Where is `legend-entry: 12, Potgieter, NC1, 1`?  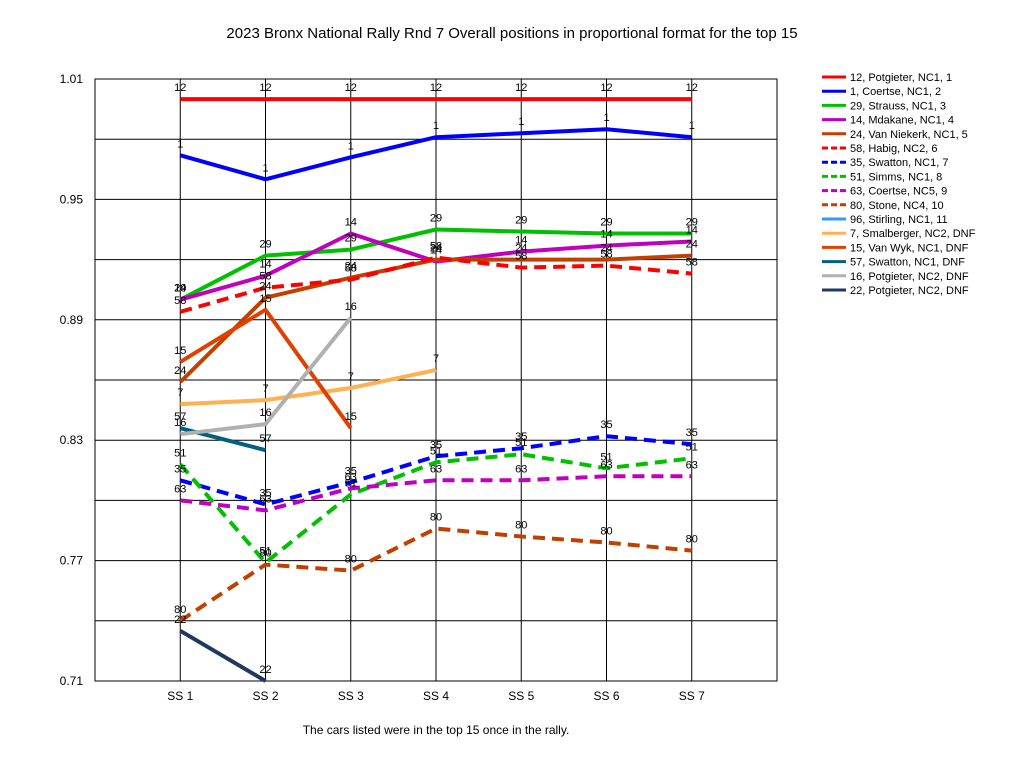 legend-entry: 12, Potgieter, NC1, 1 is located at coordinates (901, 78).